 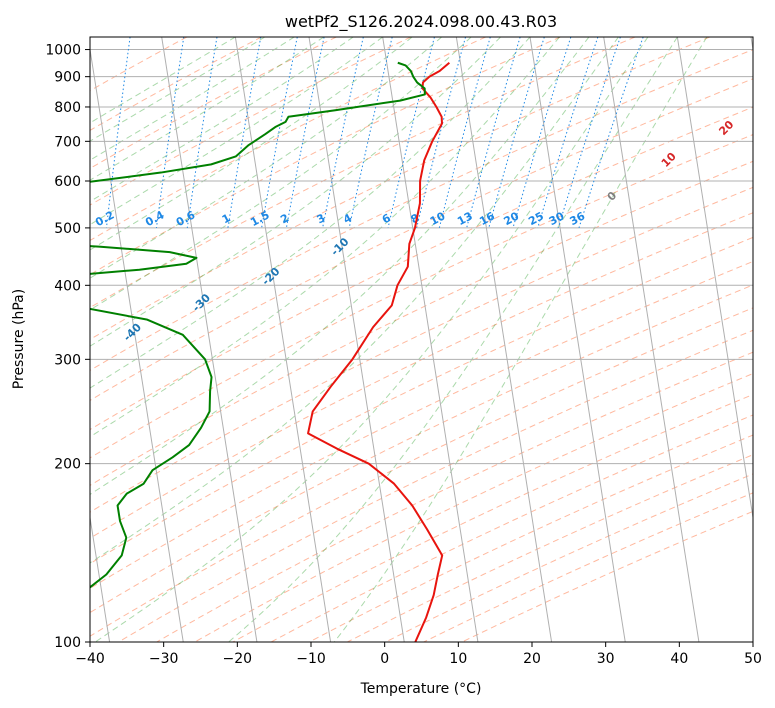 I want to click on y-tick-label: 400, so click(x=67, y=286).